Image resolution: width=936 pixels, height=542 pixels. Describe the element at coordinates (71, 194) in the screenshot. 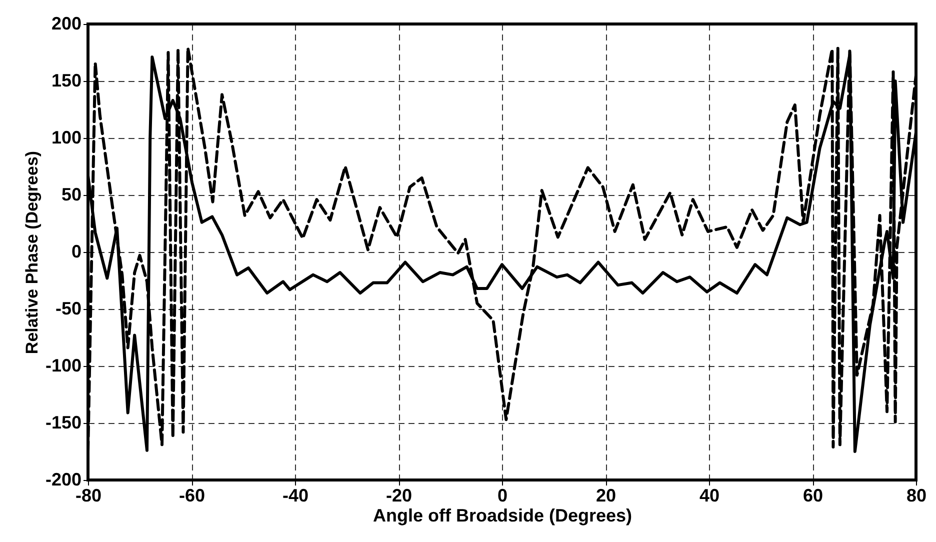

I see `y-tick-label: 50` at that location.